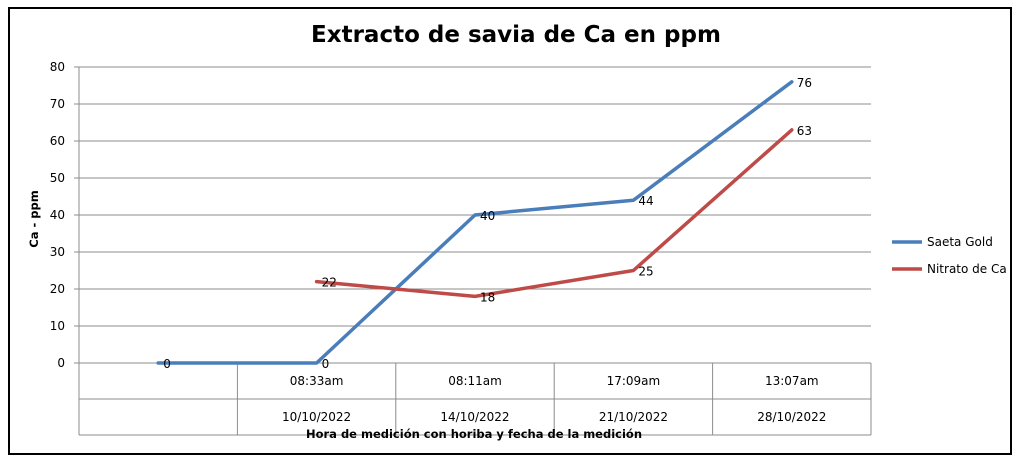  I want to click on data-label-nitrato-de-ca: 18, so click(487, 297).